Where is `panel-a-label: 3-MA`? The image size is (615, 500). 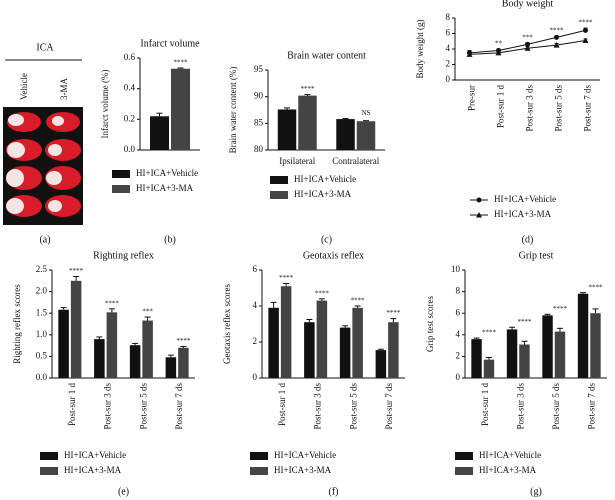 panel-a-label: 3-MA is located at coordinates (64, 89).